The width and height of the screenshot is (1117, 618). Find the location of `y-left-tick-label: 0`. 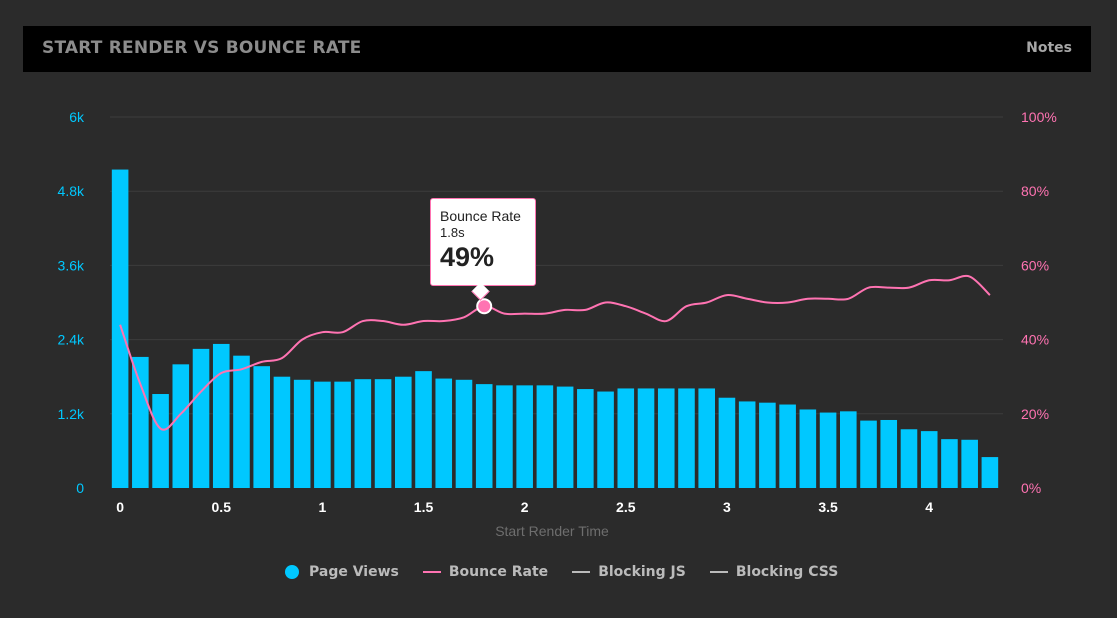

y-left-tick-label: 0 is located at coordinates (80, 488).